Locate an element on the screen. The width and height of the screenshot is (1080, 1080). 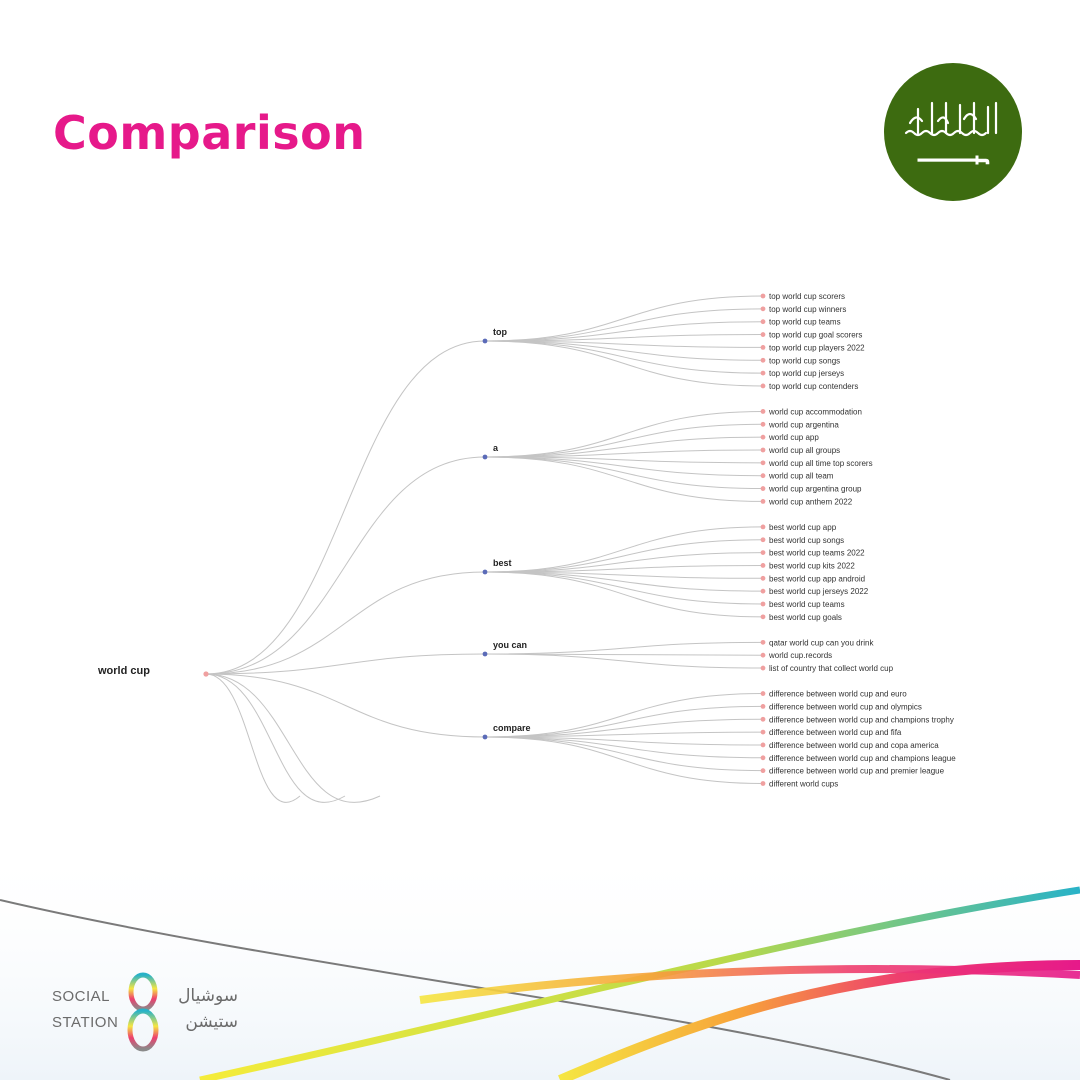
leaf-label: qatar world cup can you drink is located at coordinates (822, 642).